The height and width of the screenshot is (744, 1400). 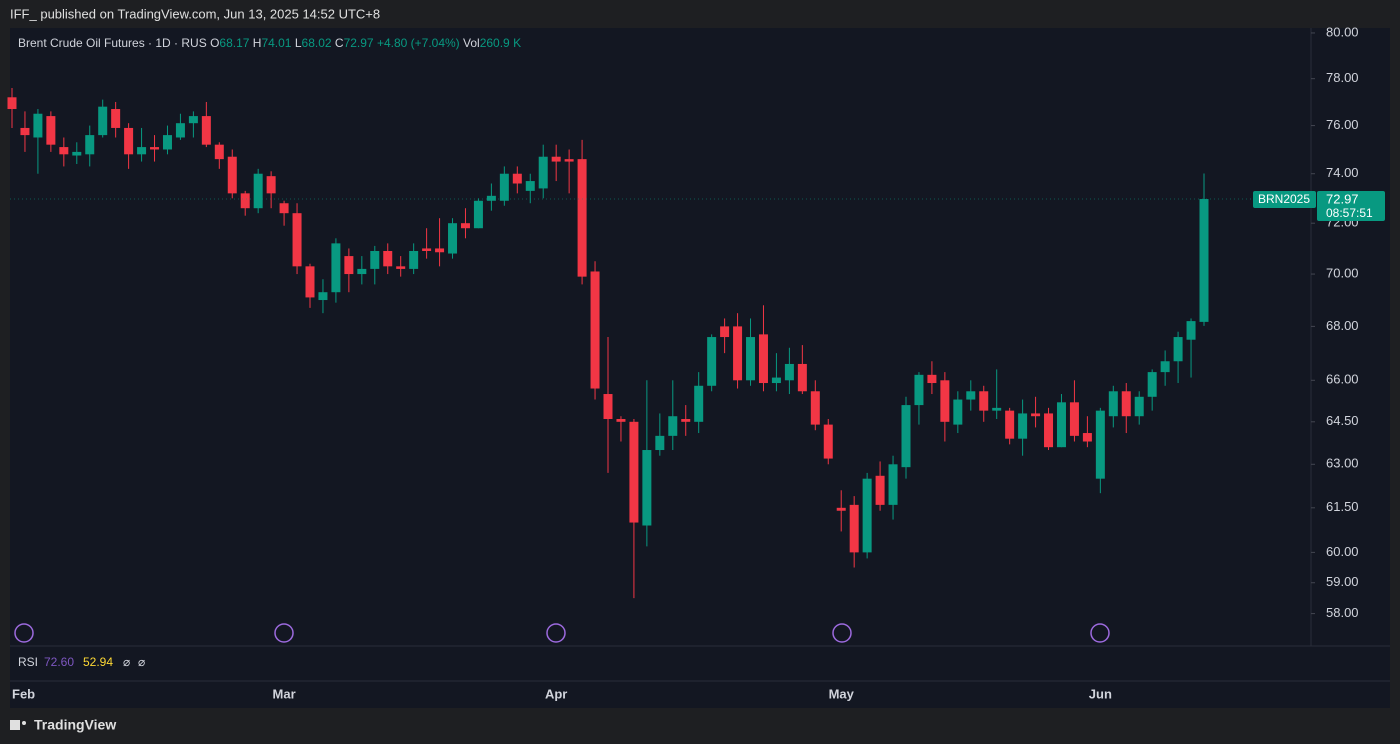 I want to click on y-tick-label: 68.00, so click(x=1342, y=325).